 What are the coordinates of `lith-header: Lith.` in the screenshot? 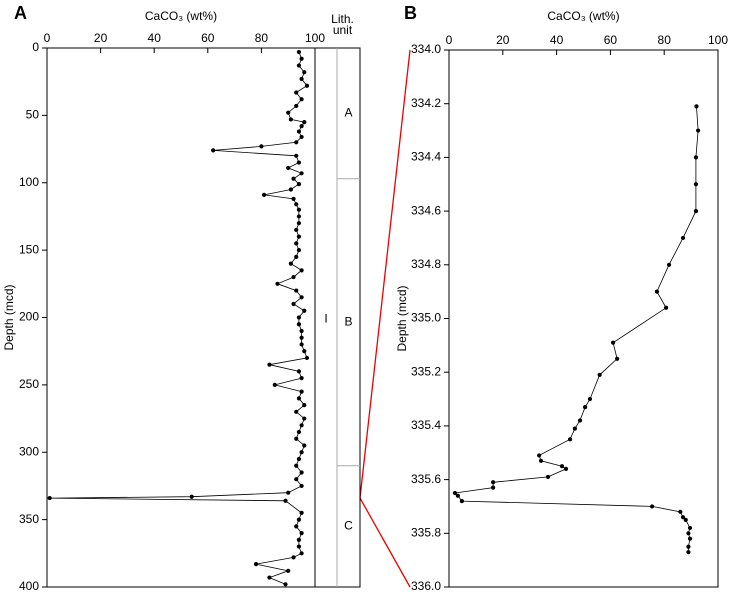 It's located at (342, 19).